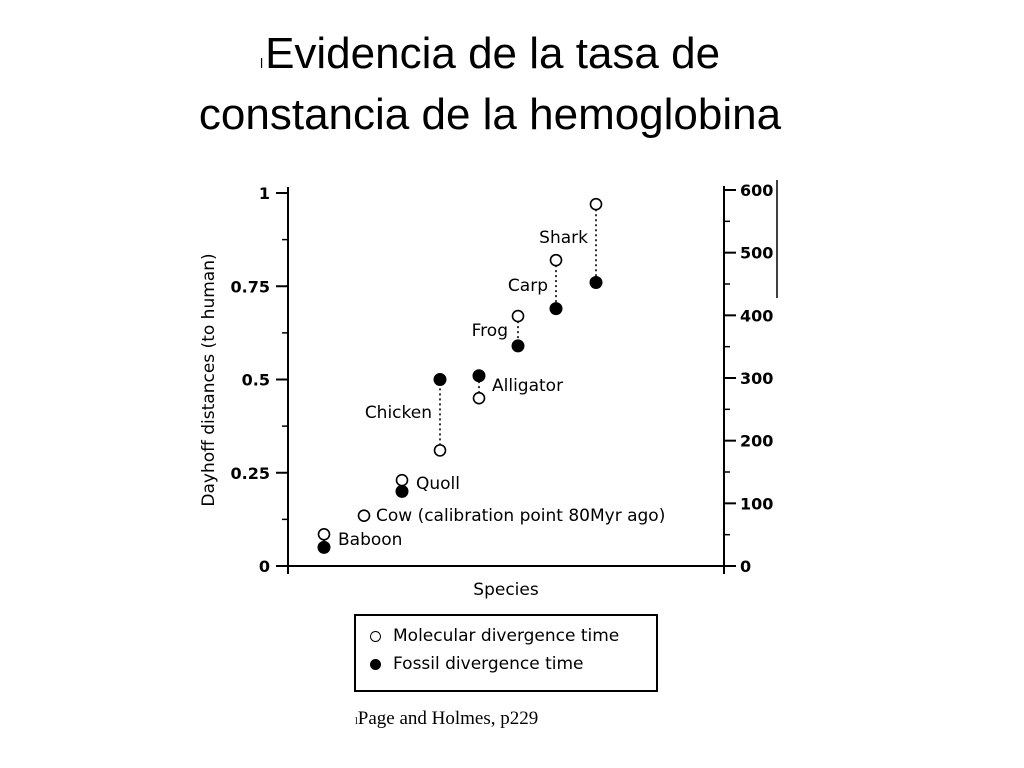 The image size is (1024, 768). I want to click on y2-tick-label: 300, so click(756, 378).